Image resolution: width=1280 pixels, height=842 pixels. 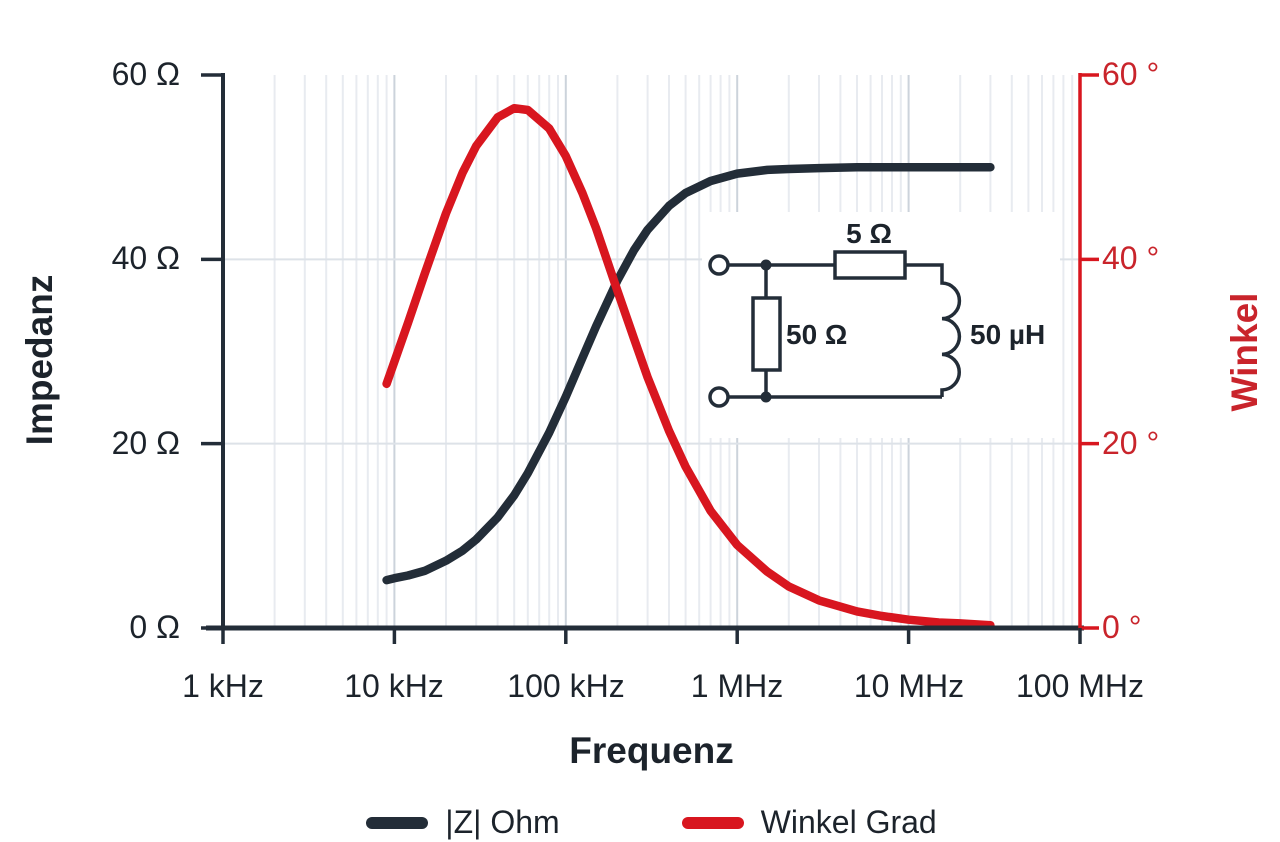 I want to click on x-tick-10khz: 10 kHz, so click(x=394, y=686).